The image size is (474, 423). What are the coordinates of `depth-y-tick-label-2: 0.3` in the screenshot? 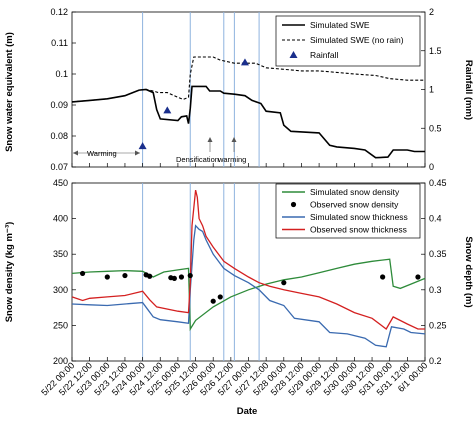 It's located at (435, 290).